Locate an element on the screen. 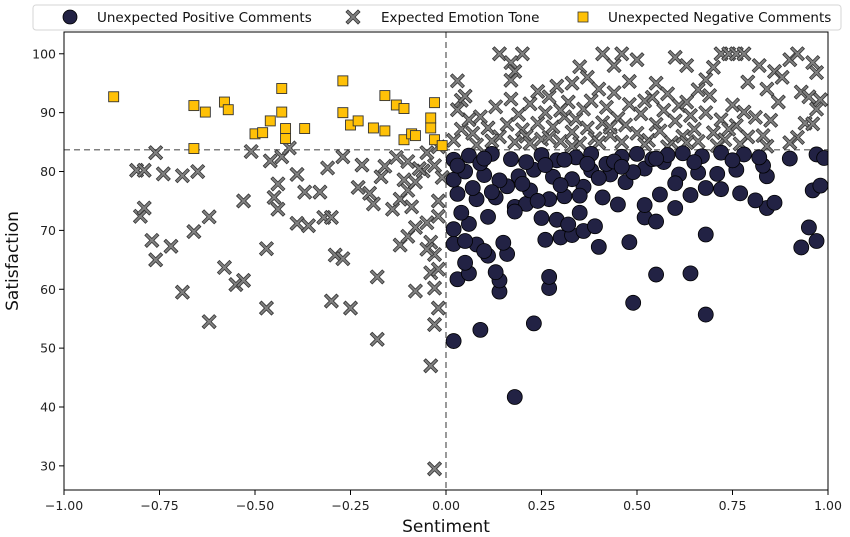 This screenshot has width=850, height=537. y-axis-label: Satisfaction is located at coordinates (13, 261).